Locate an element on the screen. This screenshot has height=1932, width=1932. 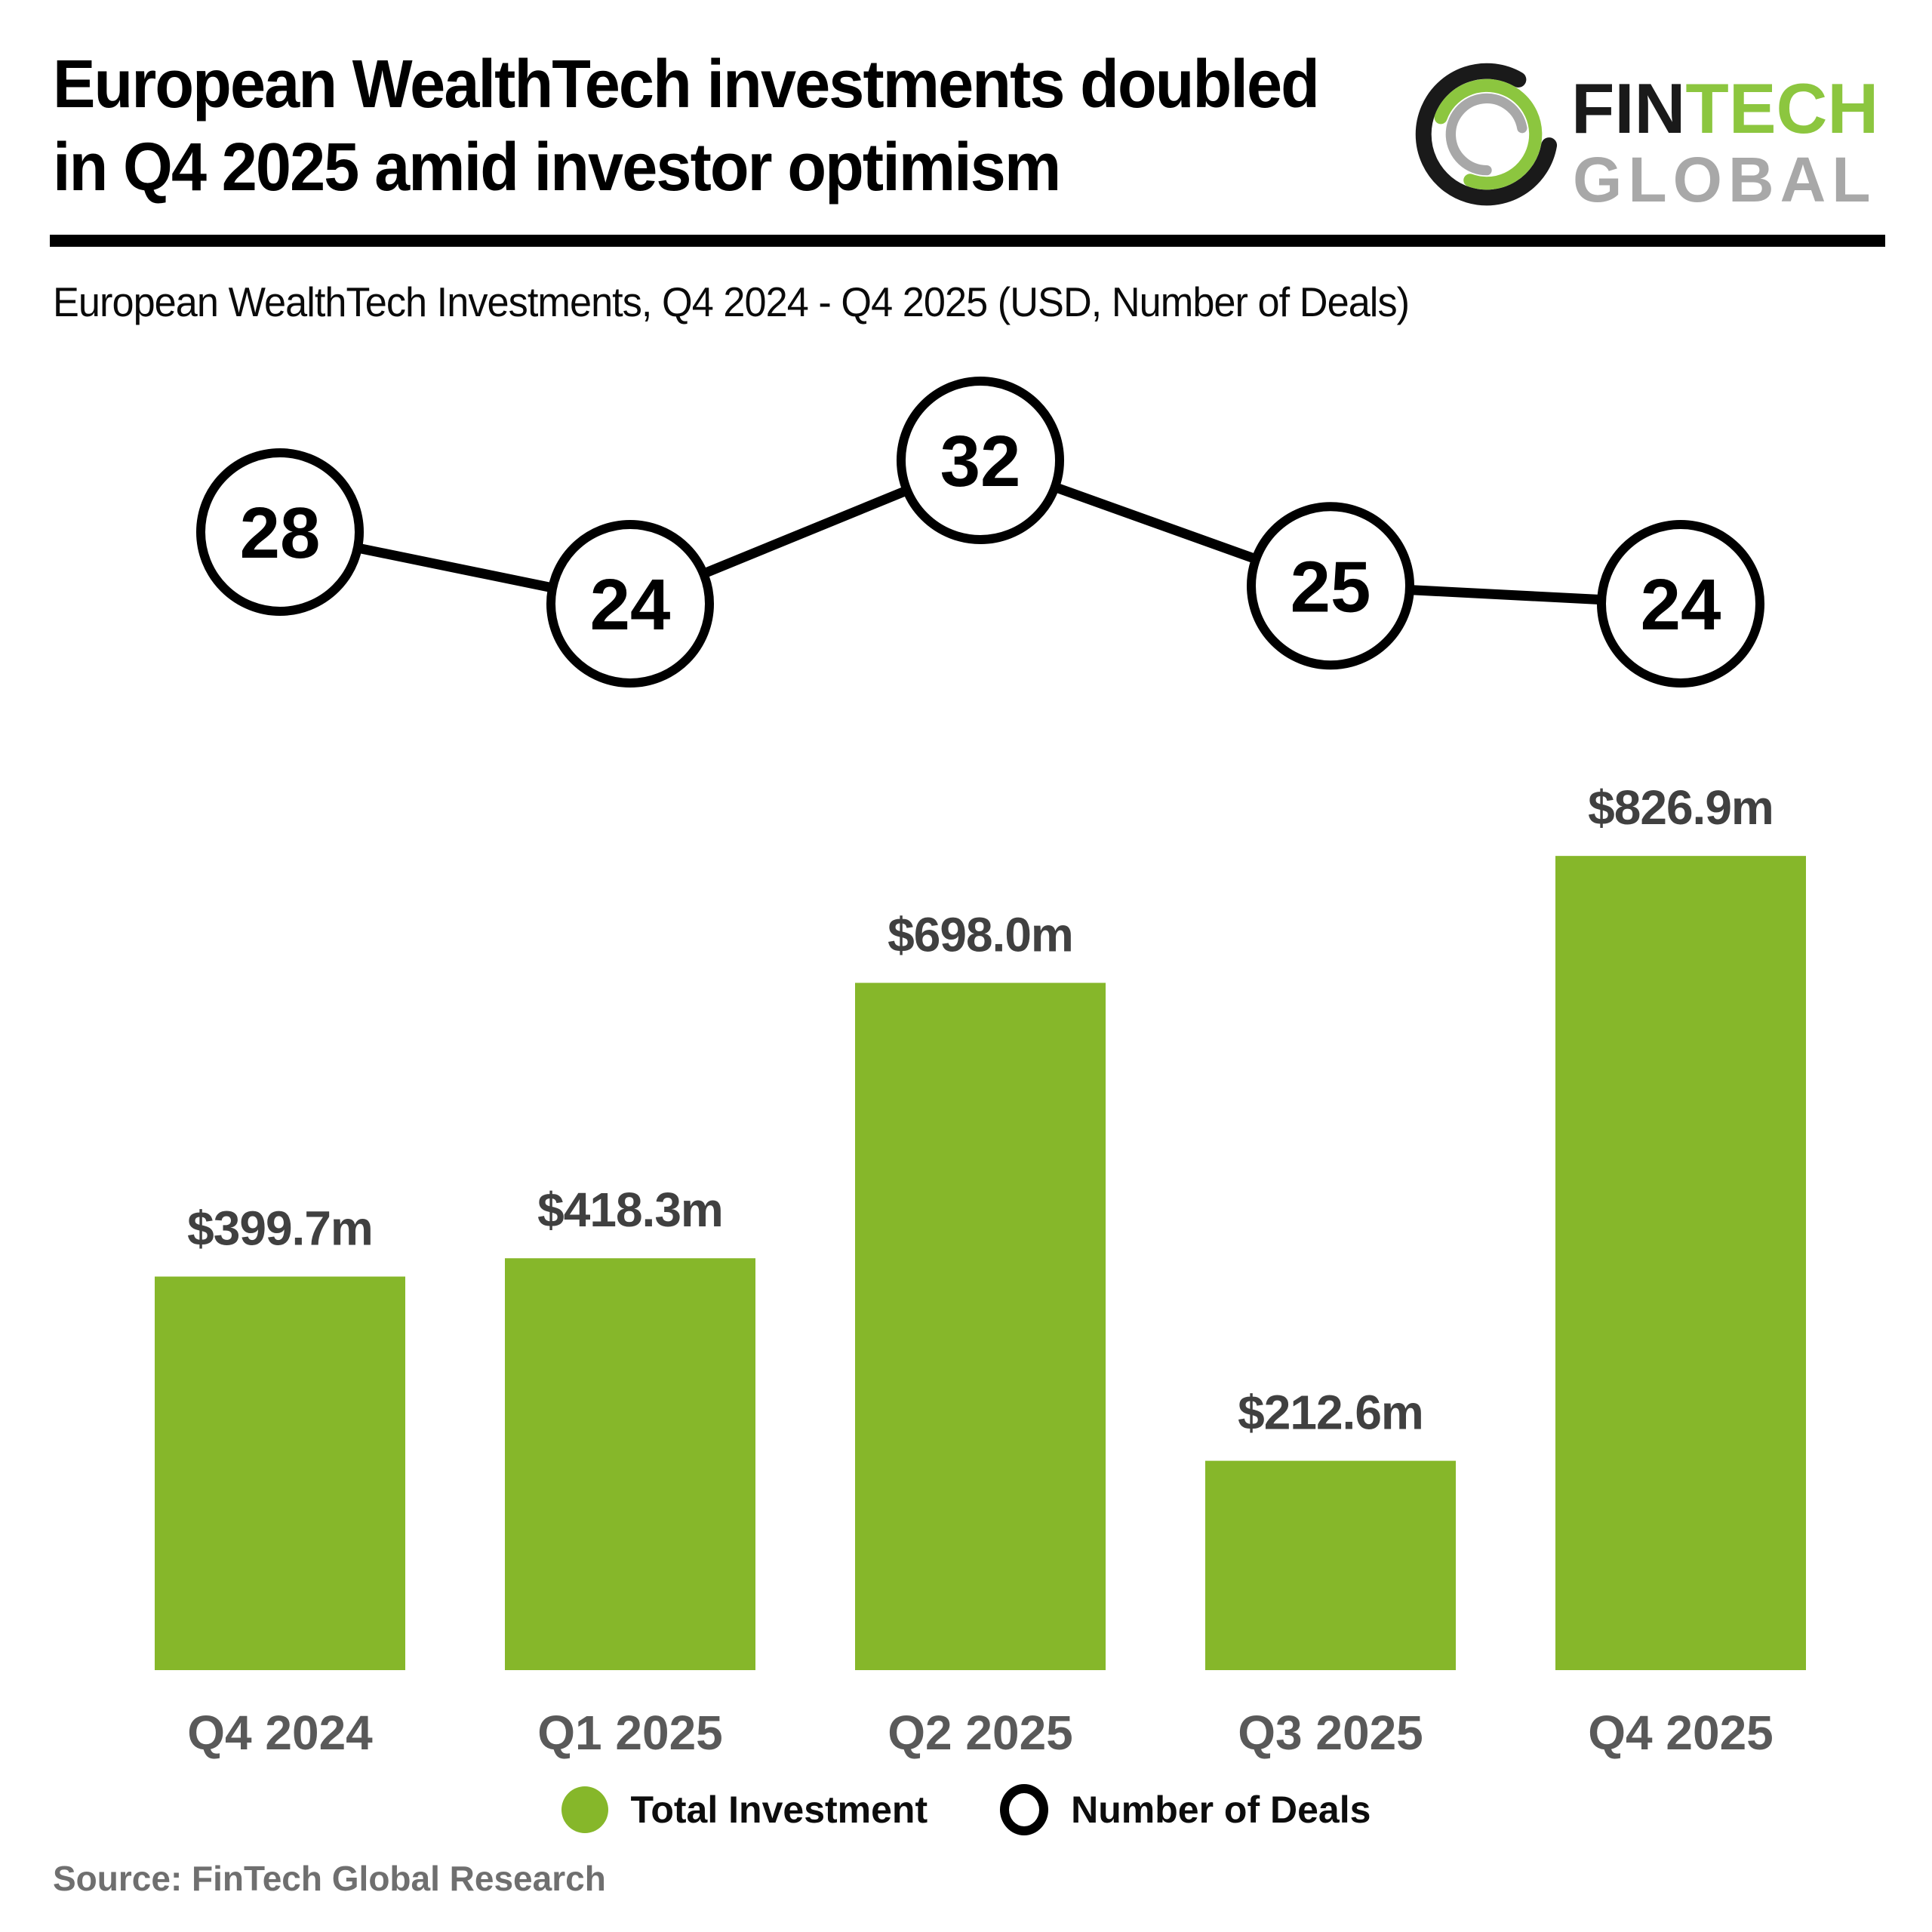
deal-count-q3-2025: 25 is located at coordinates (1331, 586).